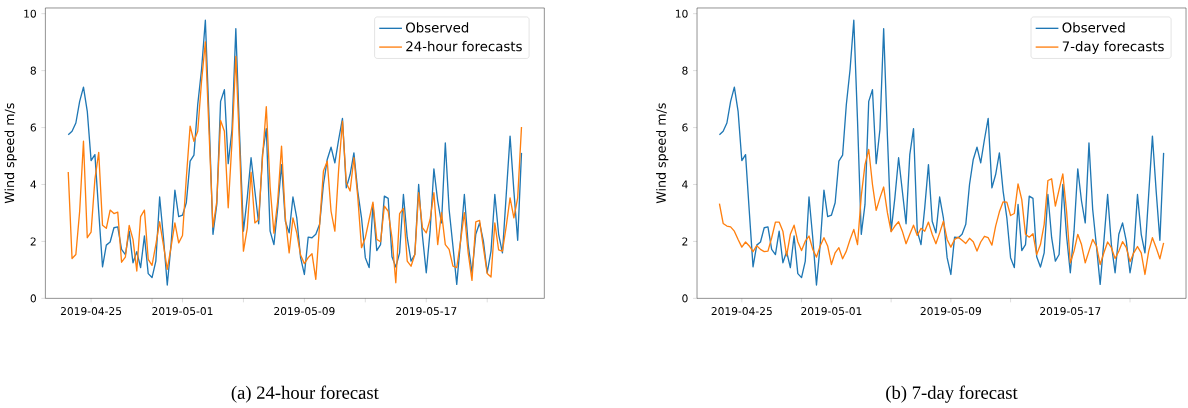 This screenshot has width=1188, height=408. I want to click on text: (a) 24-hour forecast, so click(305, 394).